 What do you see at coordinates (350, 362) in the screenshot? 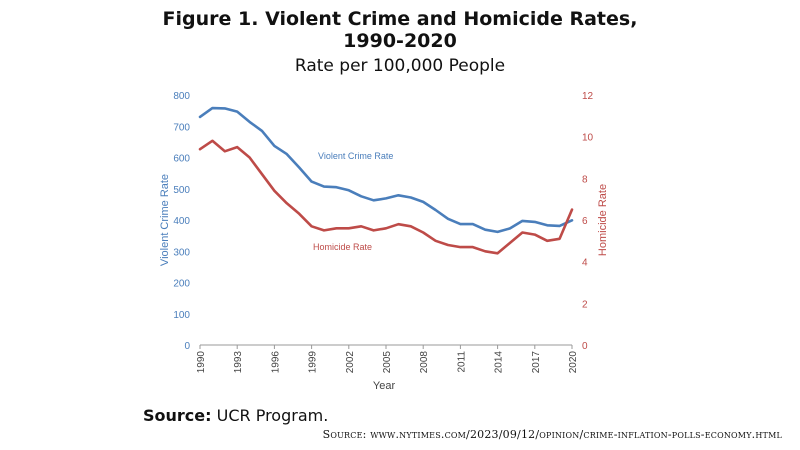
I see `x-tick-label: 2002` at bounding box center [350, 362].